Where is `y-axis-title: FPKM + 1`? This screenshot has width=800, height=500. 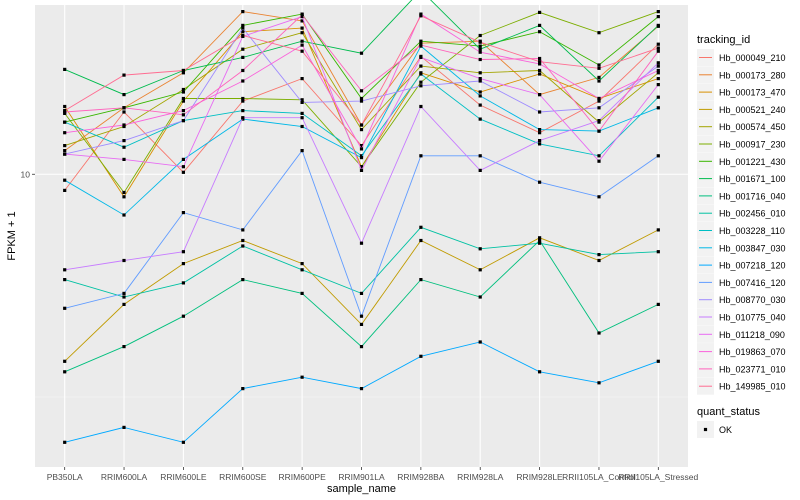 y-axis-title: FPKM + 1 is located at coordinates (12, 235).